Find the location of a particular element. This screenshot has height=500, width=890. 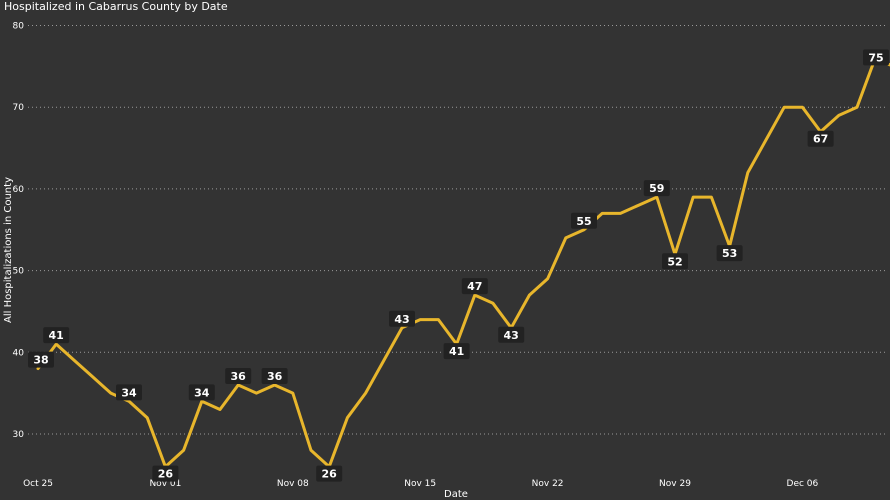

data-label: 67 is located at coordinates (820, 138).